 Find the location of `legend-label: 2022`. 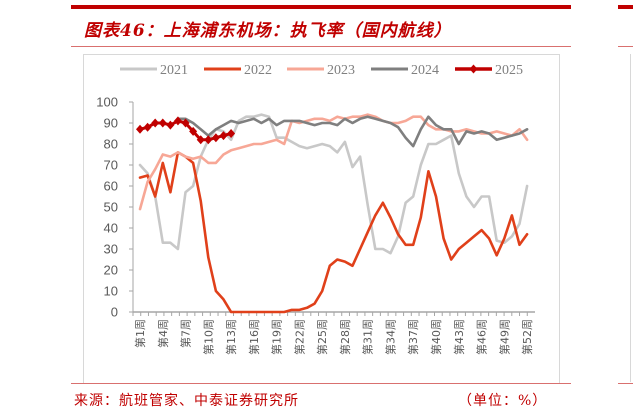

legend-label: 2022 is located at coordinates (258, 70).